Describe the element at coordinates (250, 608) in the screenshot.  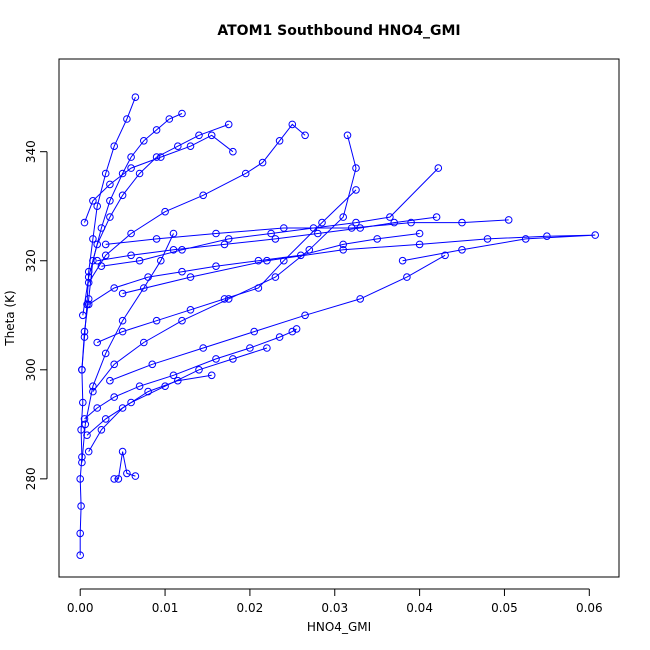
I see `x-tick-label: 0.02` at that location.